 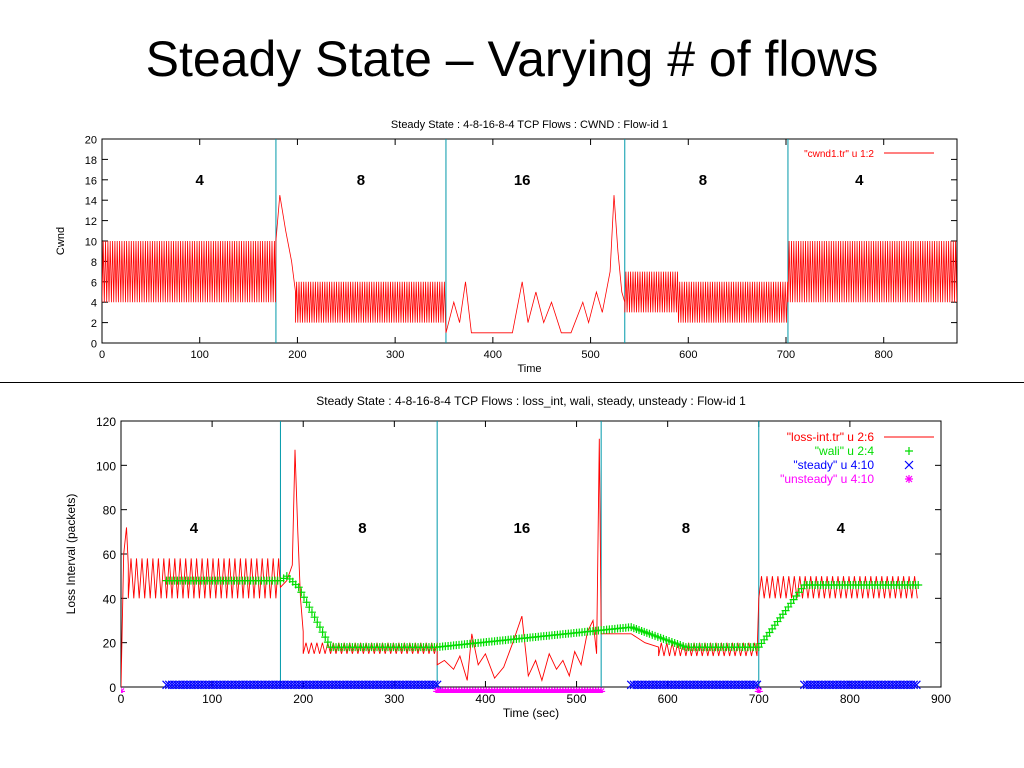 What do you see at coordinates (94, 263) in the screenshot?
I see `y-tick-label: 8` at bounding box center [94, 263].